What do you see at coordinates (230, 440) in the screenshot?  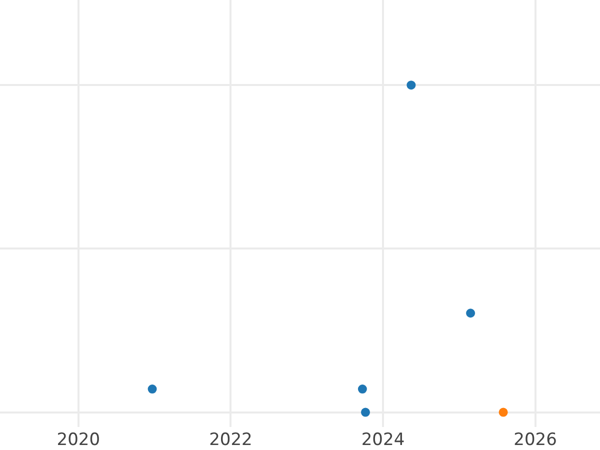 I see `x-tick-label: 2022` at bounding box center [230, 440].